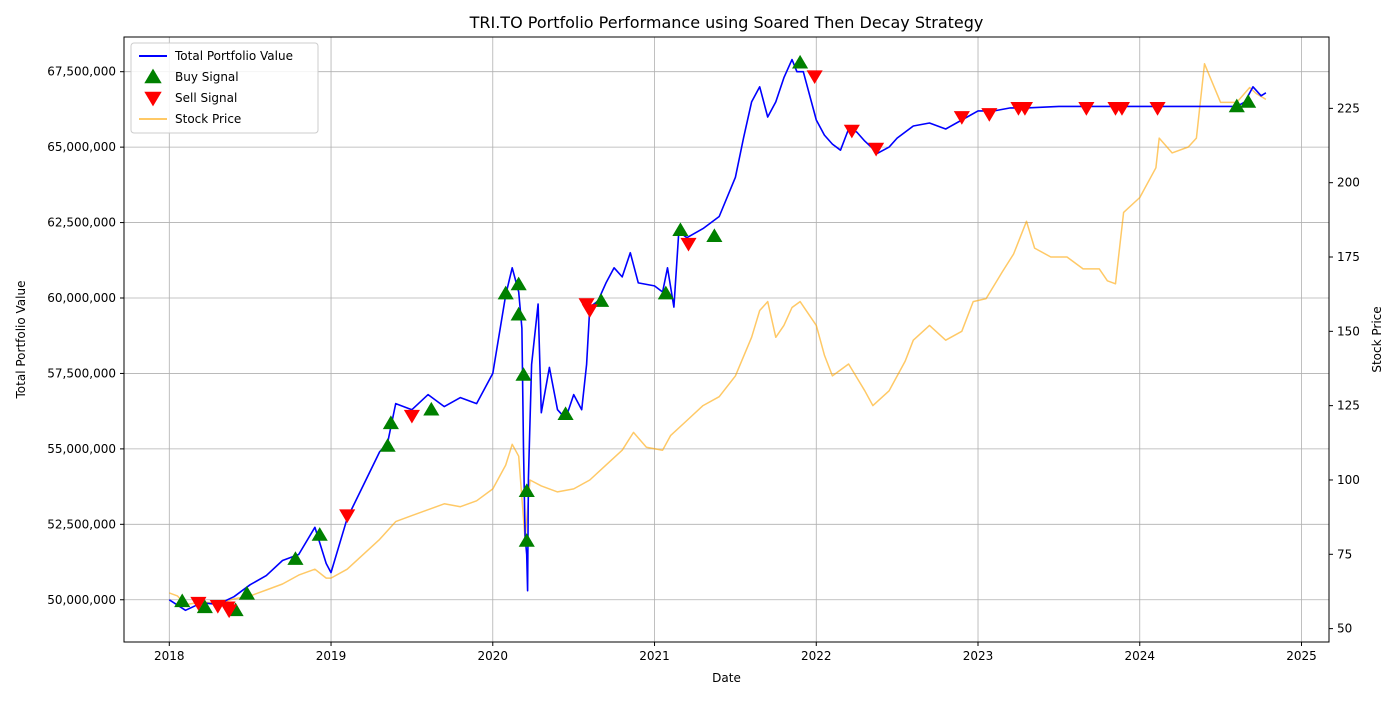 The width and height of the screenshot is (1400, 704). I want to click on y2-tick-label: 175, so click(1348, 257).